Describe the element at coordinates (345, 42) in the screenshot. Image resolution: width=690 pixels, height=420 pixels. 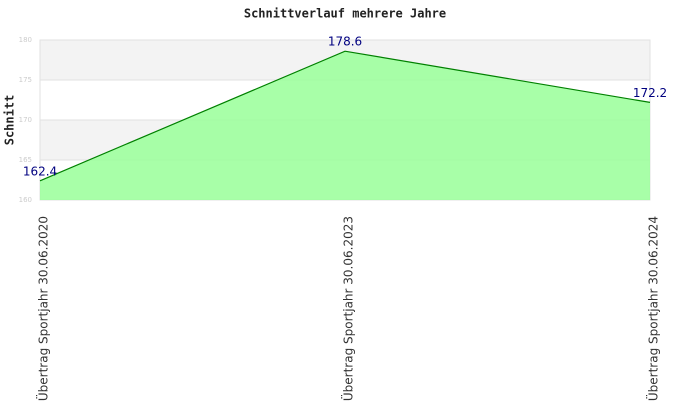
I see `data-label: 178.6` at that location.